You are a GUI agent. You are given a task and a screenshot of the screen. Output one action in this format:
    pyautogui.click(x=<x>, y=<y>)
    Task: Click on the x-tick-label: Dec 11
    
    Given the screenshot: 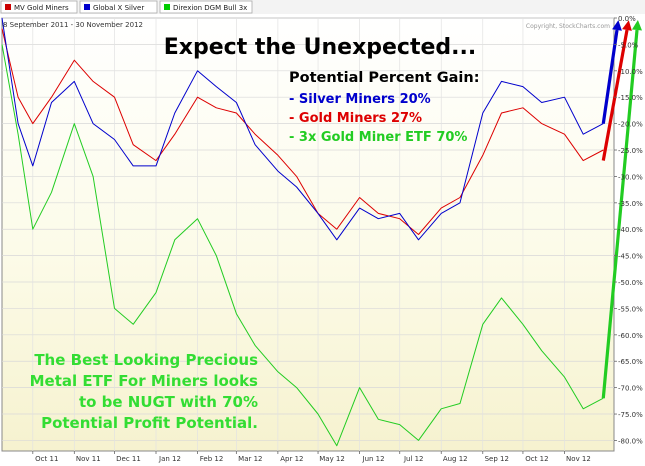 What is the action you would take?
    pyautogui.click(x=128, y=459)
    